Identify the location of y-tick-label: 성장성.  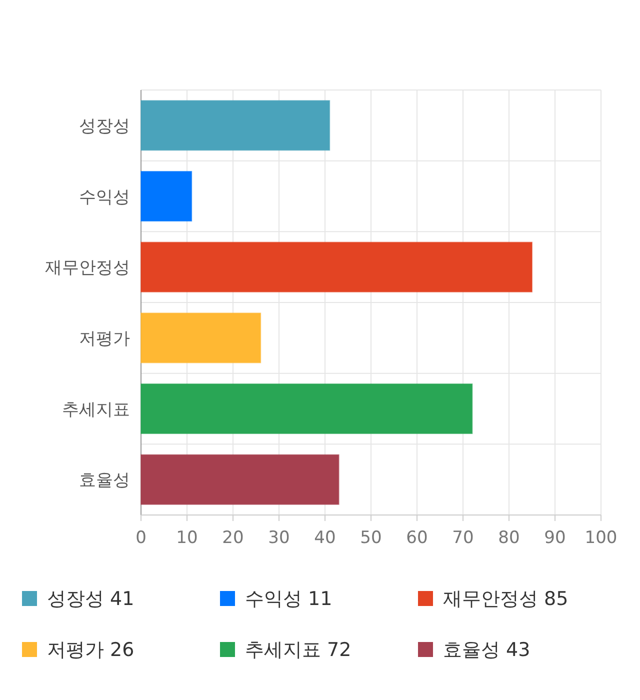
(104, 126).